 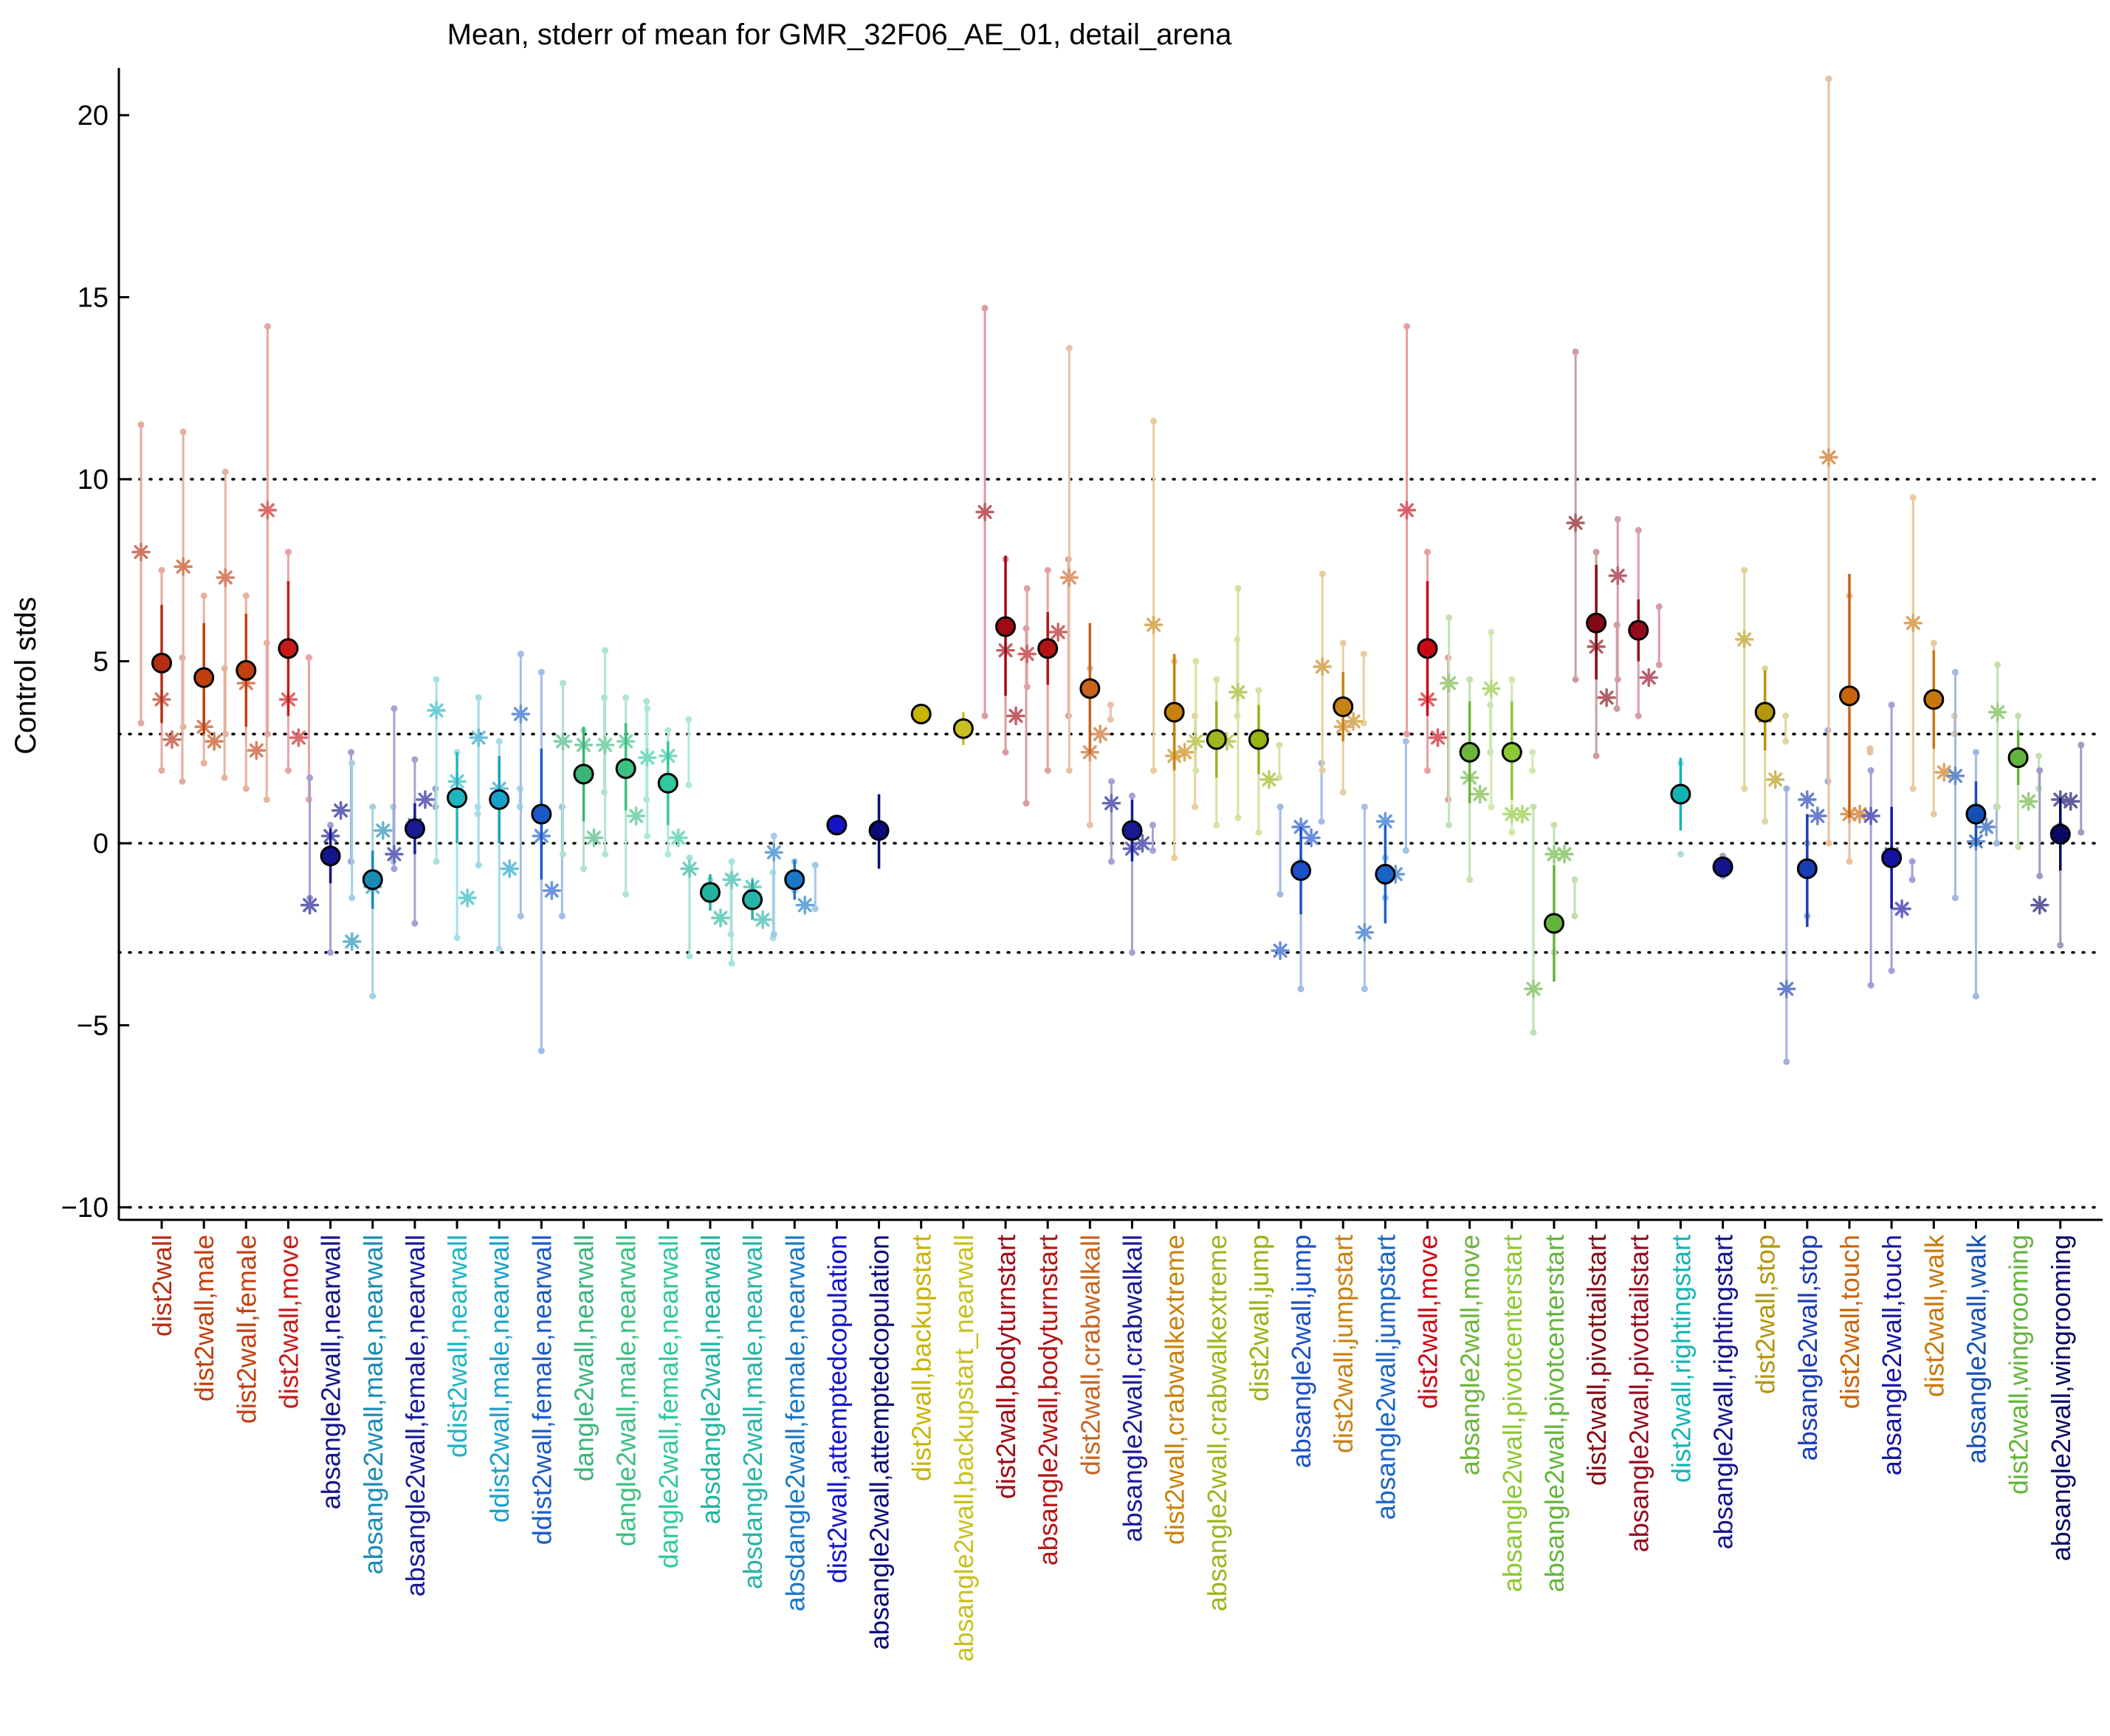 What do you see at coordinates (1723, 1392) in the screenshot?
I see `category-label: absangle2wall,rightingstart` at bounding box center [1723, 1392].